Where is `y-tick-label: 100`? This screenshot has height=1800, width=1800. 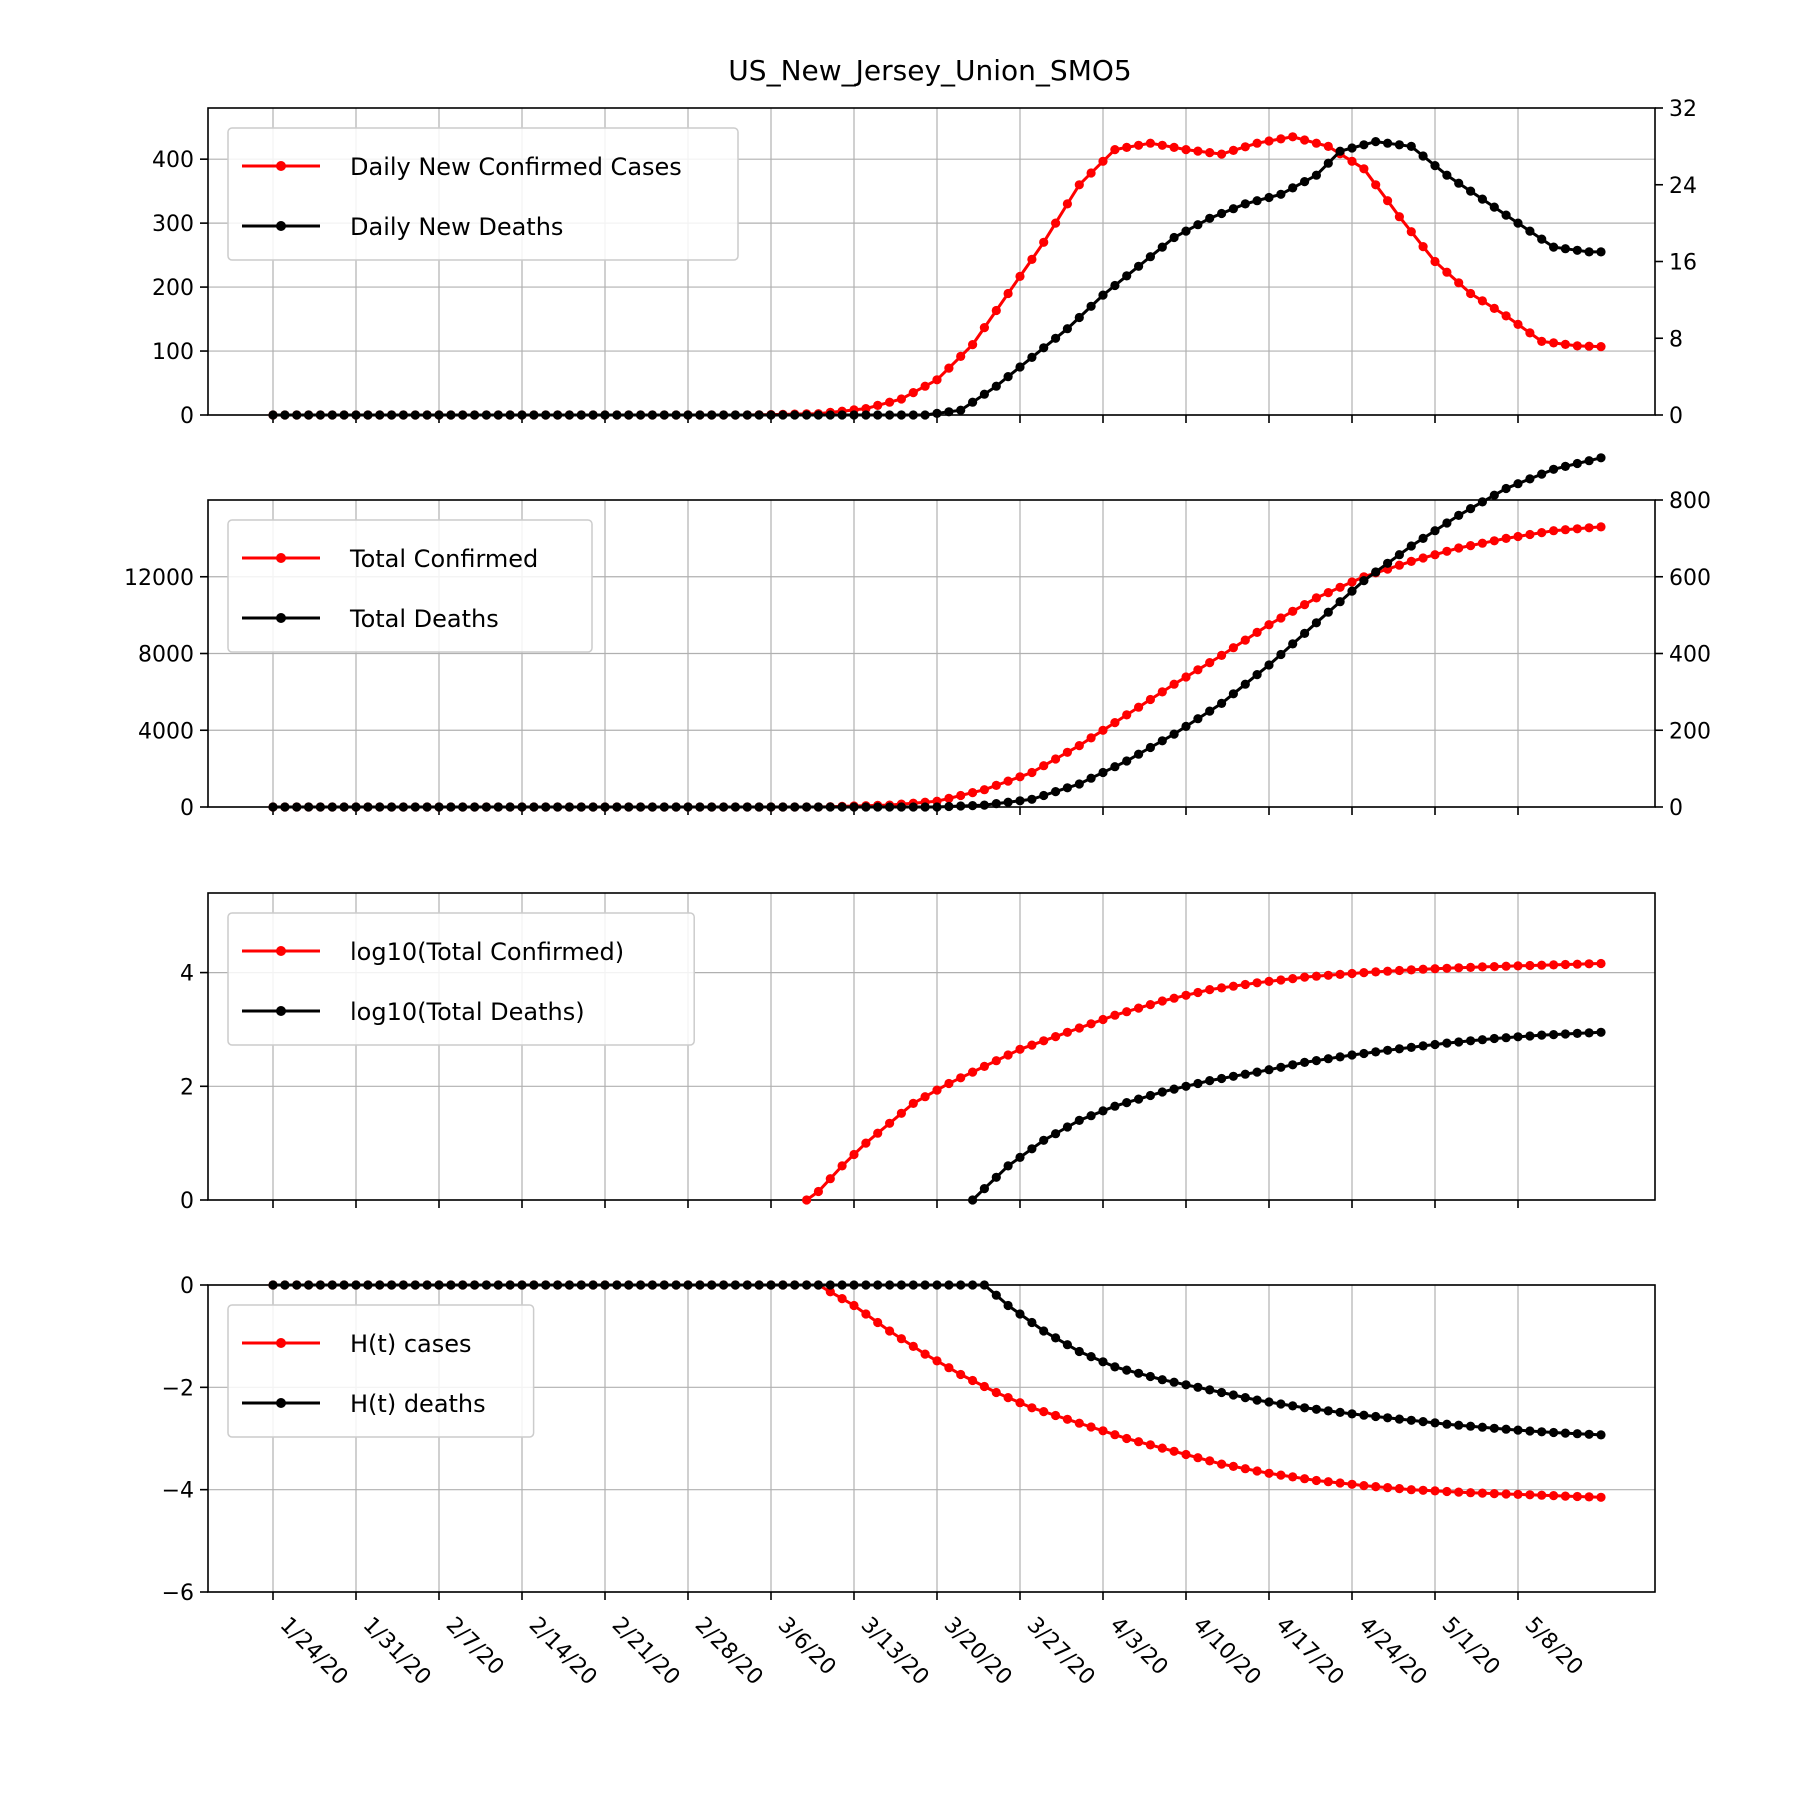 y-tick-label: 100 is located at coordinates (173, 352).